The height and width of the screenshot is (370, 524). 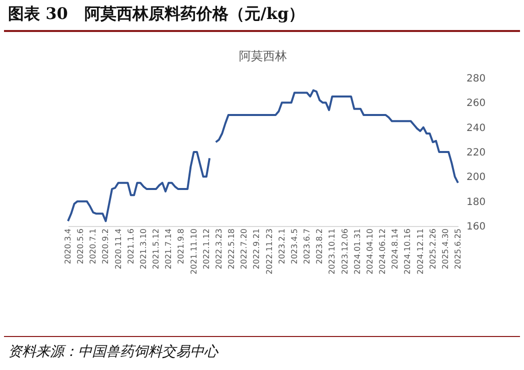 What do you see at coordinates (269, 251) in the screenshot?
I see `x-tick-label: 2022.11.23` at bounding box center [269, 251].